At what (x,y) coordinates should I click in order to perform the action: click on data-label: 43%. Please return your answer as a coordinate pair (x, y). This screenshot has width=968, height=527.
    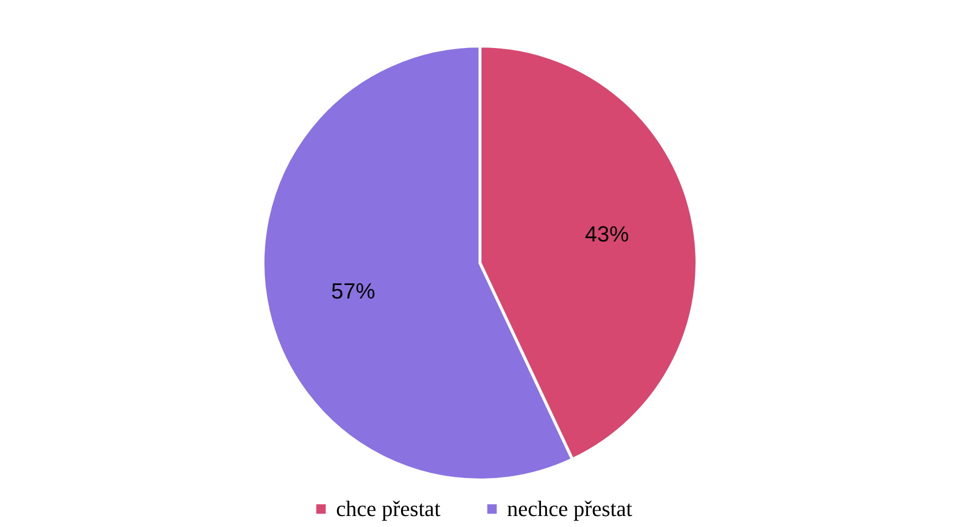
    Looking at the image, I should click on (606, 234).